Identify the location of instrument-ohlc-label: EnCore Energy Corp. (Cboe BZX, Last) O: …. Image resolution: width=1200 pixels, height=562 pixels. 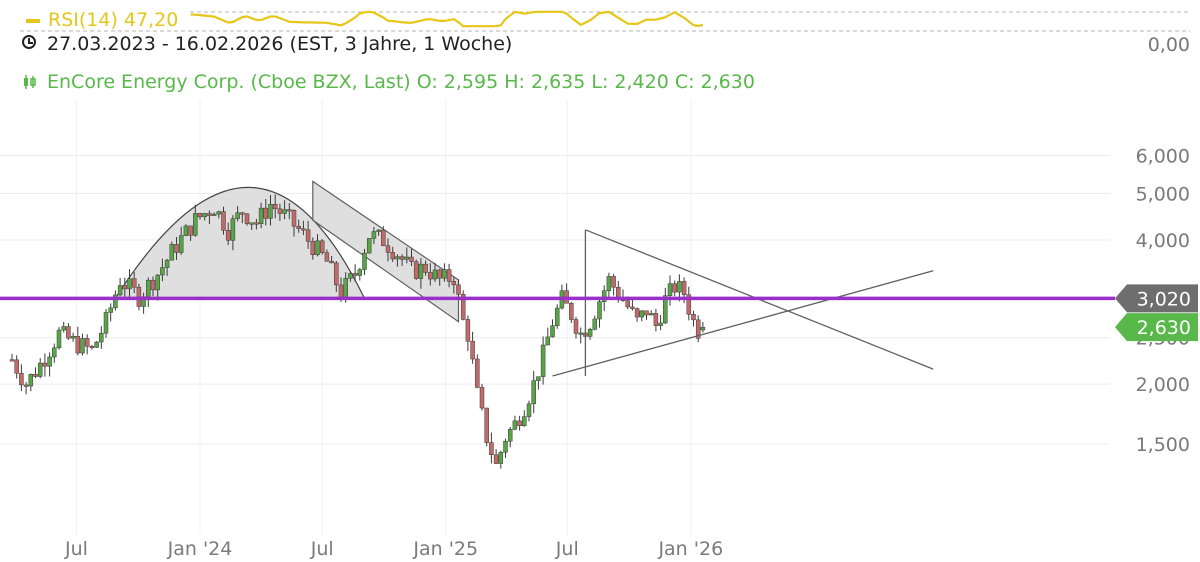
(401, 82).